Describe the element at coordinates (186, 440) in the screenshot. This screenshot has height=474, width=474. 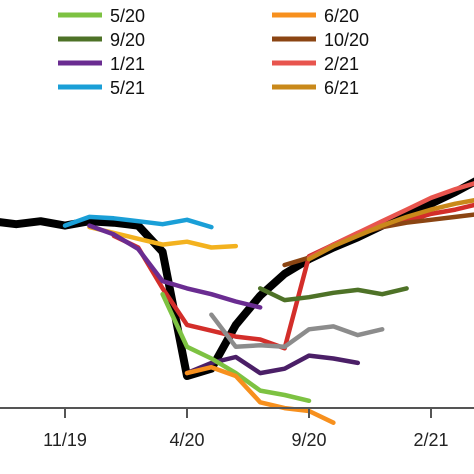
I see `x-tick-label-4-20: 4/20` at that location.